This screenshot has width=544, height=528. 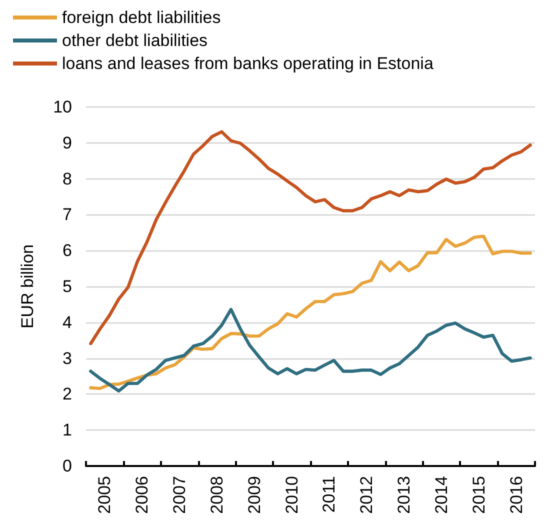 What do you see at coordinates (67, 142) in the screenshot?
I see `y-tick-label: 9` at bounding box center [67, 142].